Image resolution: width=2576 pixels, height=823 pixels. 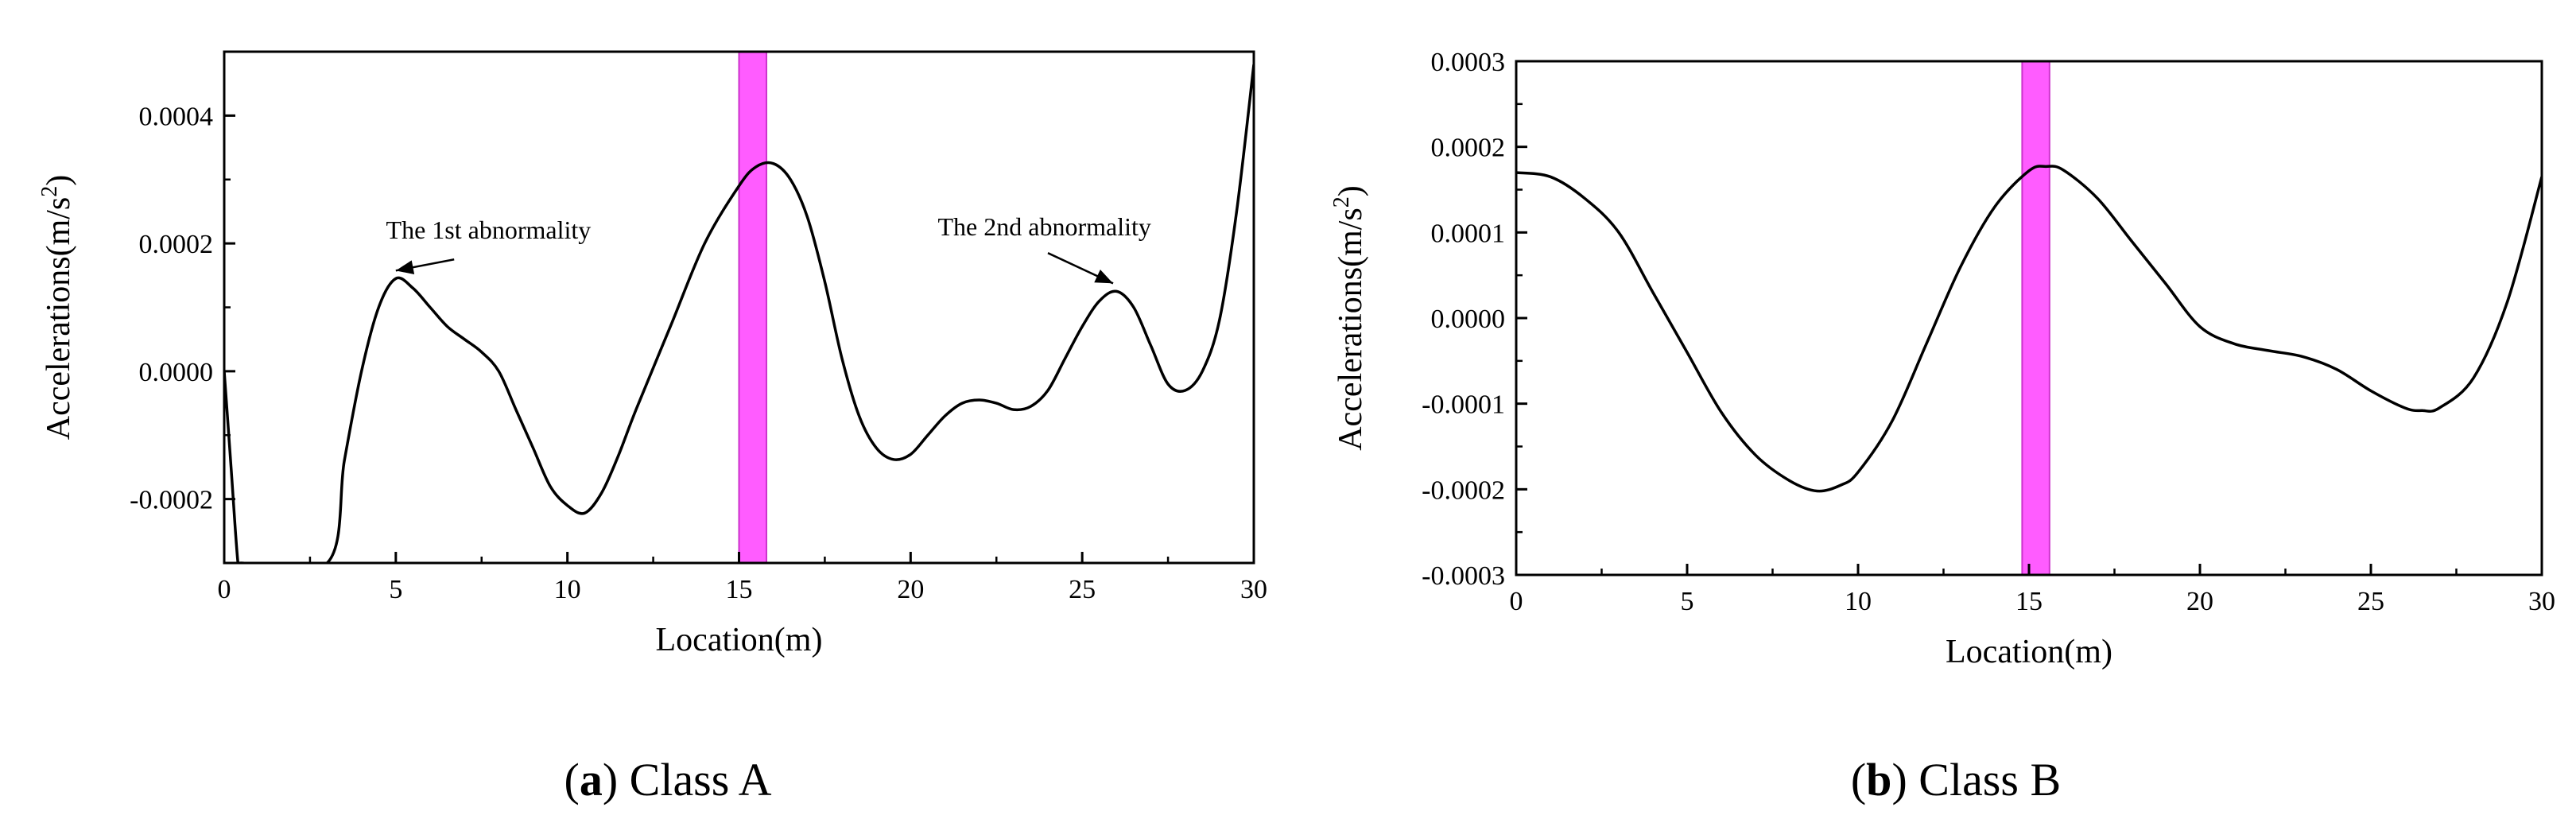 What do you see at coordinates (177, 373) in the screenshot?
I see `y-tick-label-a-1: 0.0000` at bounding box center [177, 373].